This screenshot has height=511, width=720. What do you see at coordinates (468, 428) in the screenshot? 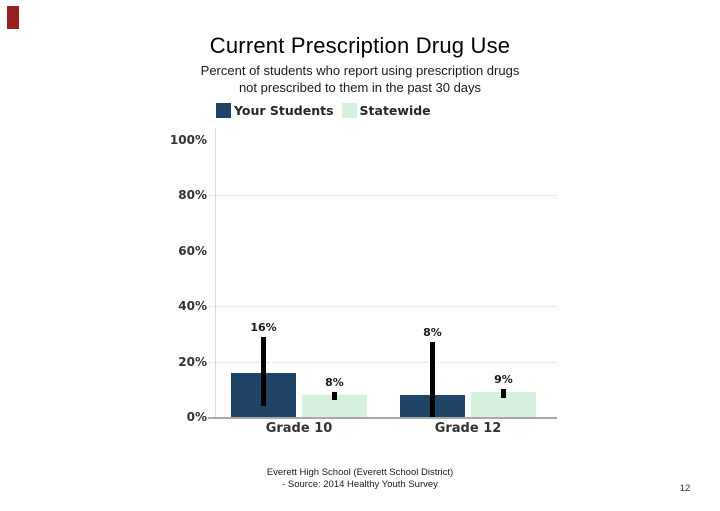
I see `x-axis-category-label: Grade 12` at bounding box center [468, 428].